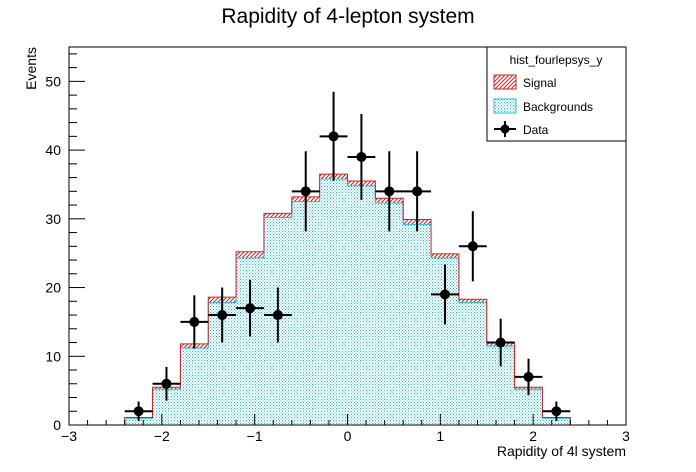 This screenshot has height=472, width=696. What do you see at coordinates (536, 130) in the screenshot?
I see `legend-data-label: Data` at bounding box center [536, 130].